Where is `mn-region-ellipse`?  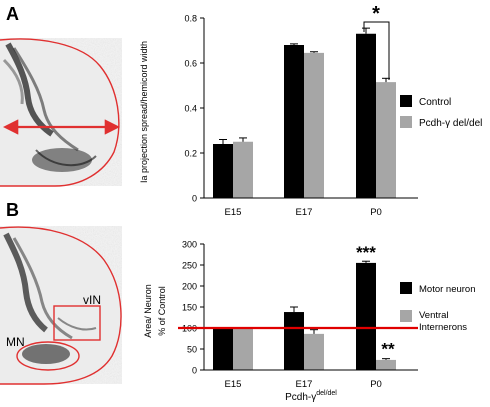 mn-region-ellipse is located at coordinates (48, 356).